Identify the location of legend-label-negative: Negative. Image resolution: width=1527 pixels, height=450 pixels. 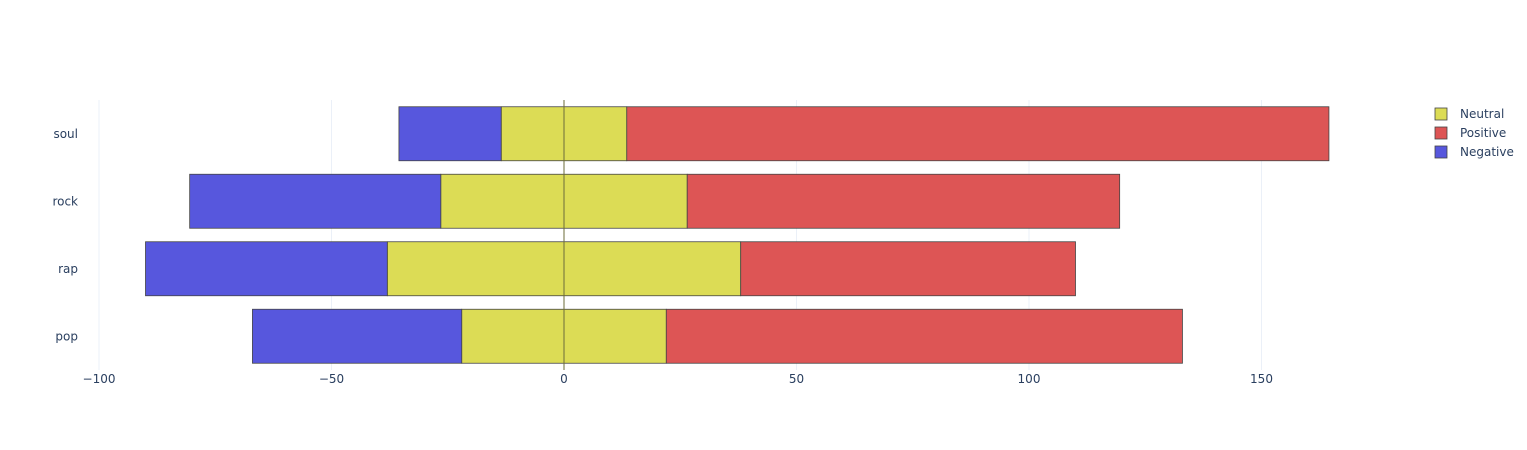
(1487, 152).